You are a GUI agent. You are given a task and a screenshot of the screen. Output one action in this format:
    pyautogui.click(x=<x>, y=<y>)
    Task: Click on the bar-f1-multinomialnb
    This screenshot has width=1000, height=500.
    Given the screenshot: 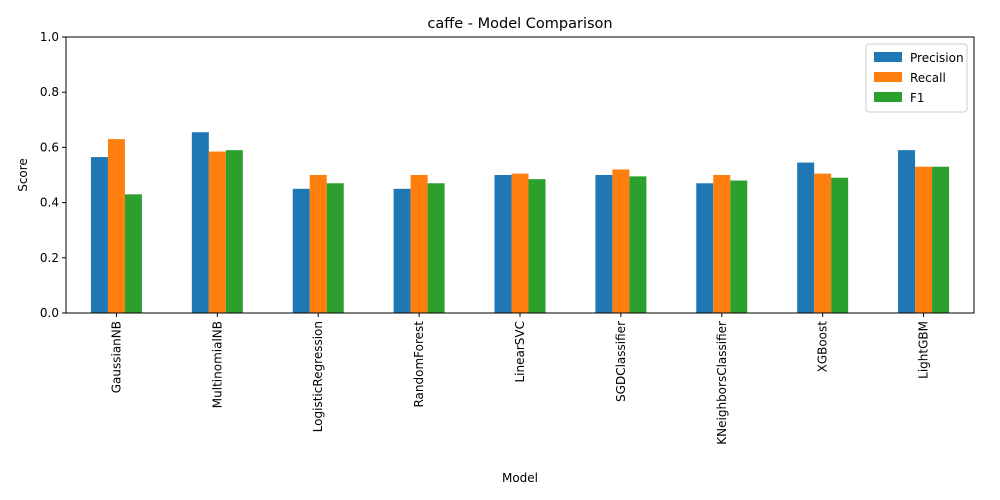 What is the action you would take?
    pyautogui.click(x=234, y=231)
    